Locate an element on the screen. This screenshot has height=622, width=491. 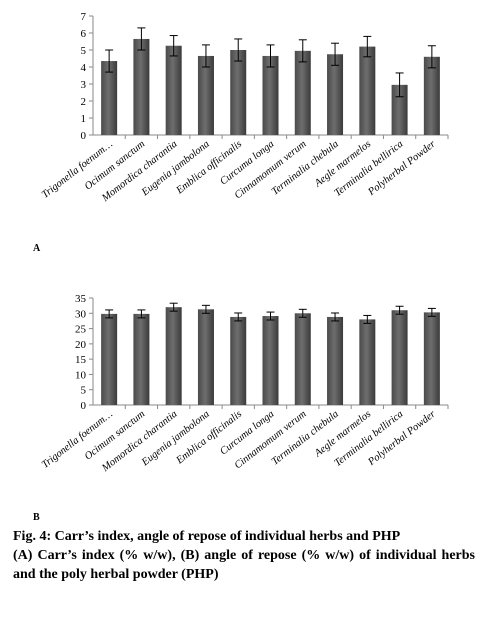
y-tick-label: 20 is located at coordinates (81, 345).